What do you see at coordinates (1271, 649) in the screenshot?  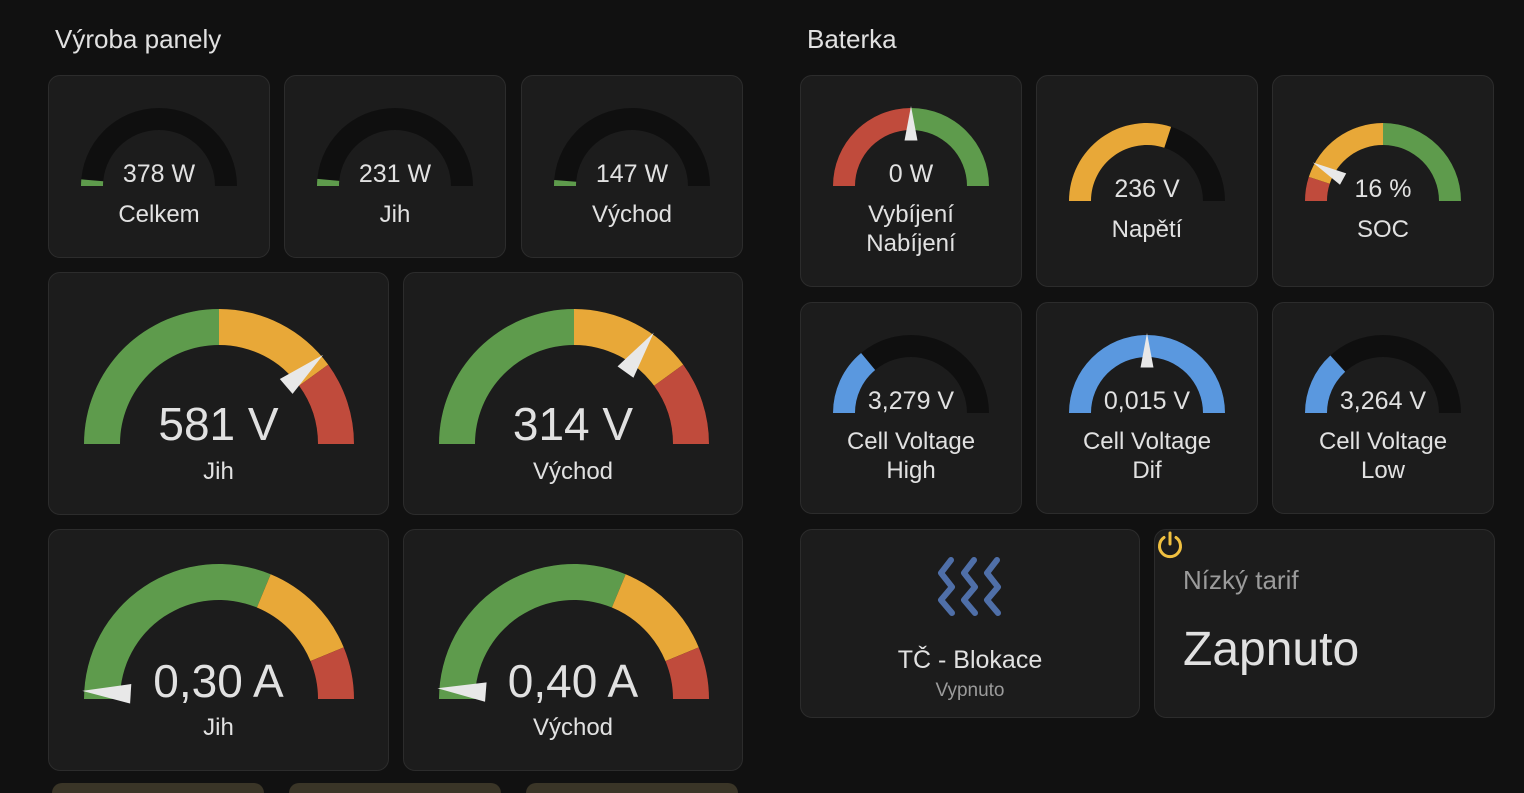 I see `tile-state: Zapnuto` at bounding box center [1271, 649].